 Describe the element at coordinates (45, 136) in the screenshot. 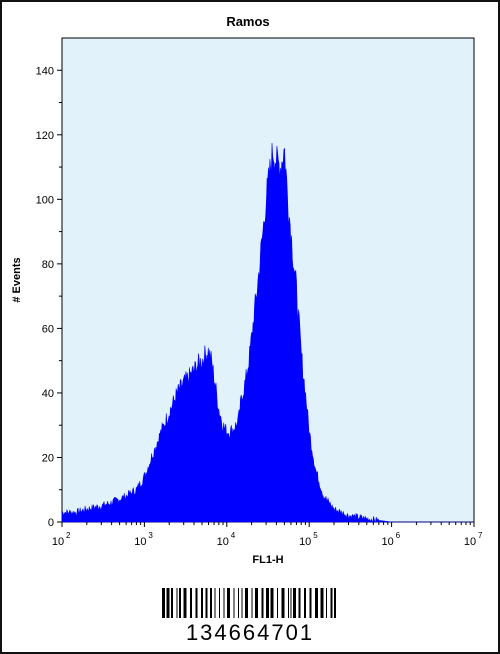

I see `y-tick-label: 120` at that location.